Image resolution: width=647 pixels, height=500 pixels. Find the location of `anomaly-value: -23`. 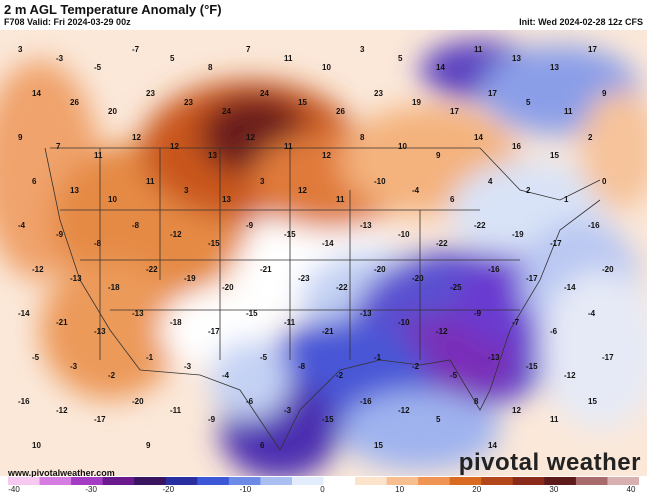

anomaly-value: -23 is located at coordinates (304, 278).